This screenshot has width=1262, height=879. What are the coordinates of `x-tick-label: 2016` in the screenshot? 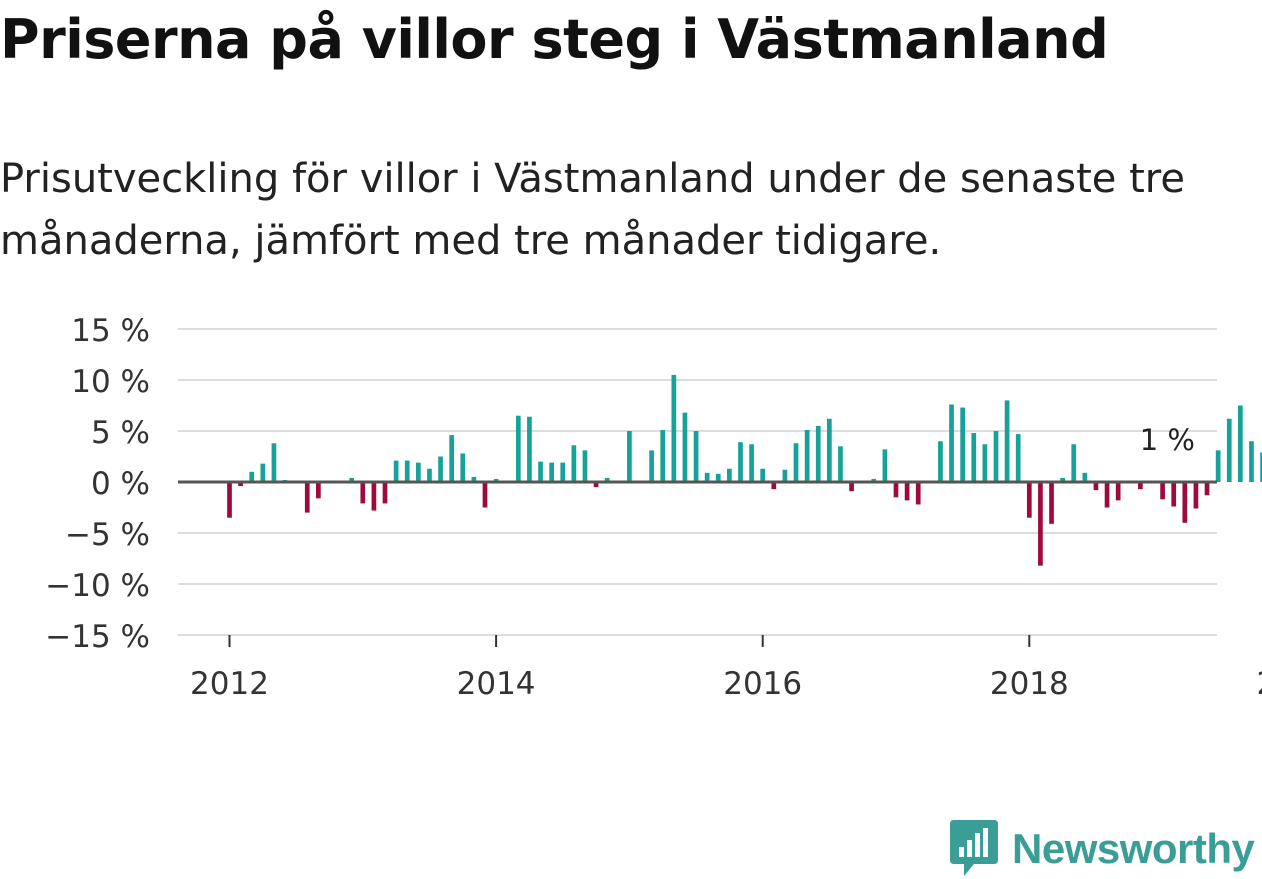 It's located at (762, 684).